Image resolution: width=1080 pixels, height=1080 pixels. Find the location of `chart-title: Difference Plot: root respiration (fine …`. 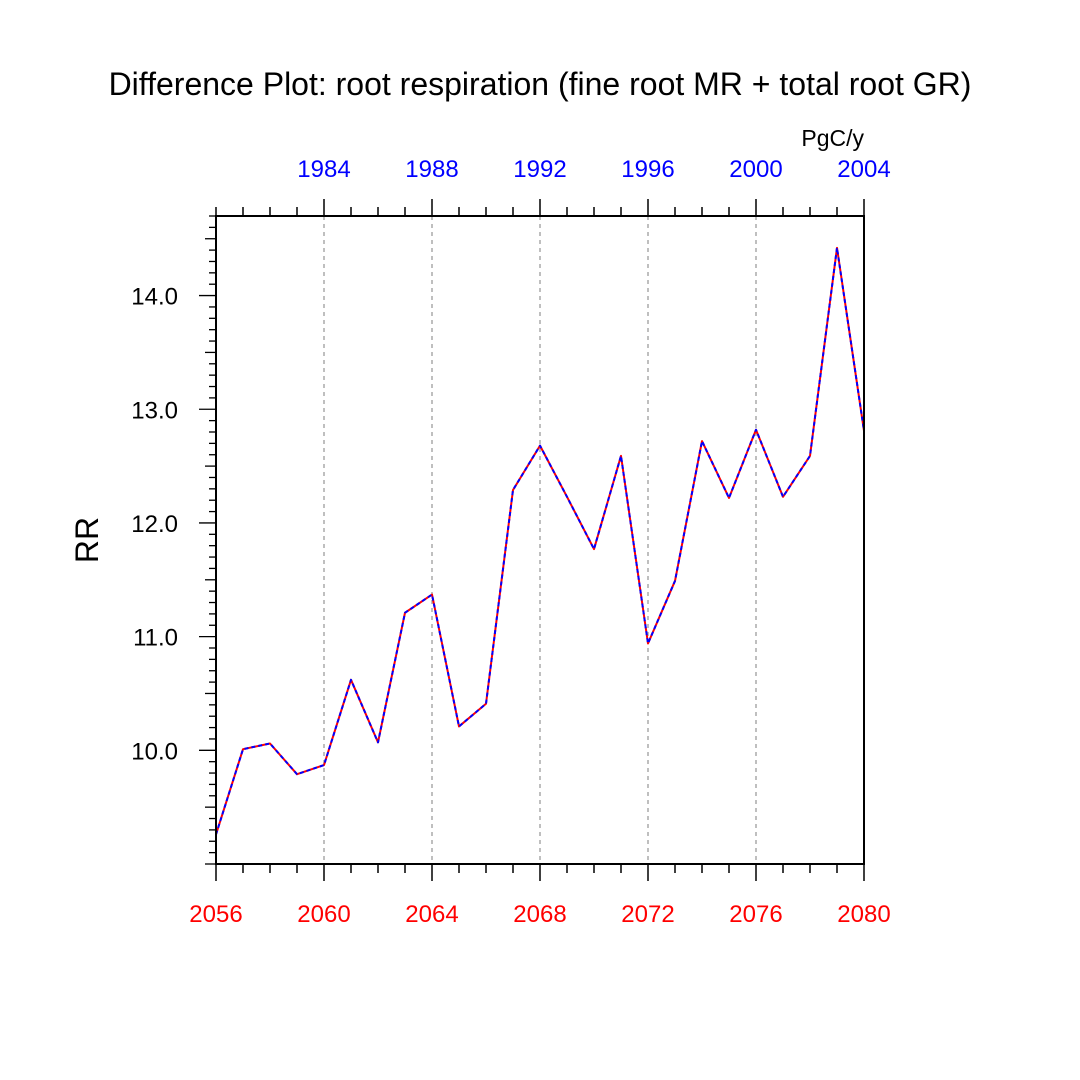

chart-title: Difference Plot: root respiration (fine … is located at coordinates (540, 84).